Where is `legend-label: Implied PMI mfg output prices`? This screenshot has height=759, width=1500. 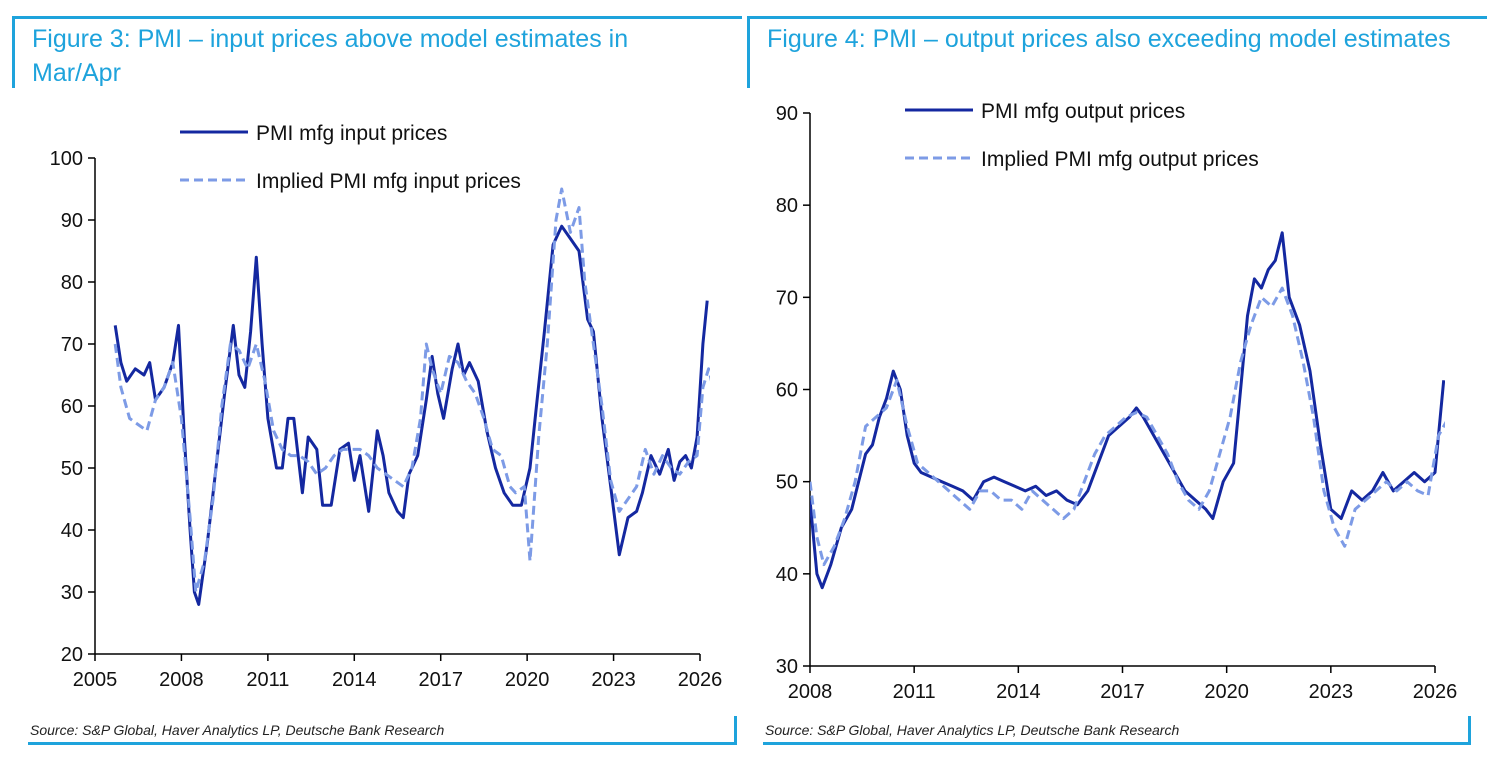
legend-label: Implied PMI mfg output prices is located at coordinates (1120, 159).